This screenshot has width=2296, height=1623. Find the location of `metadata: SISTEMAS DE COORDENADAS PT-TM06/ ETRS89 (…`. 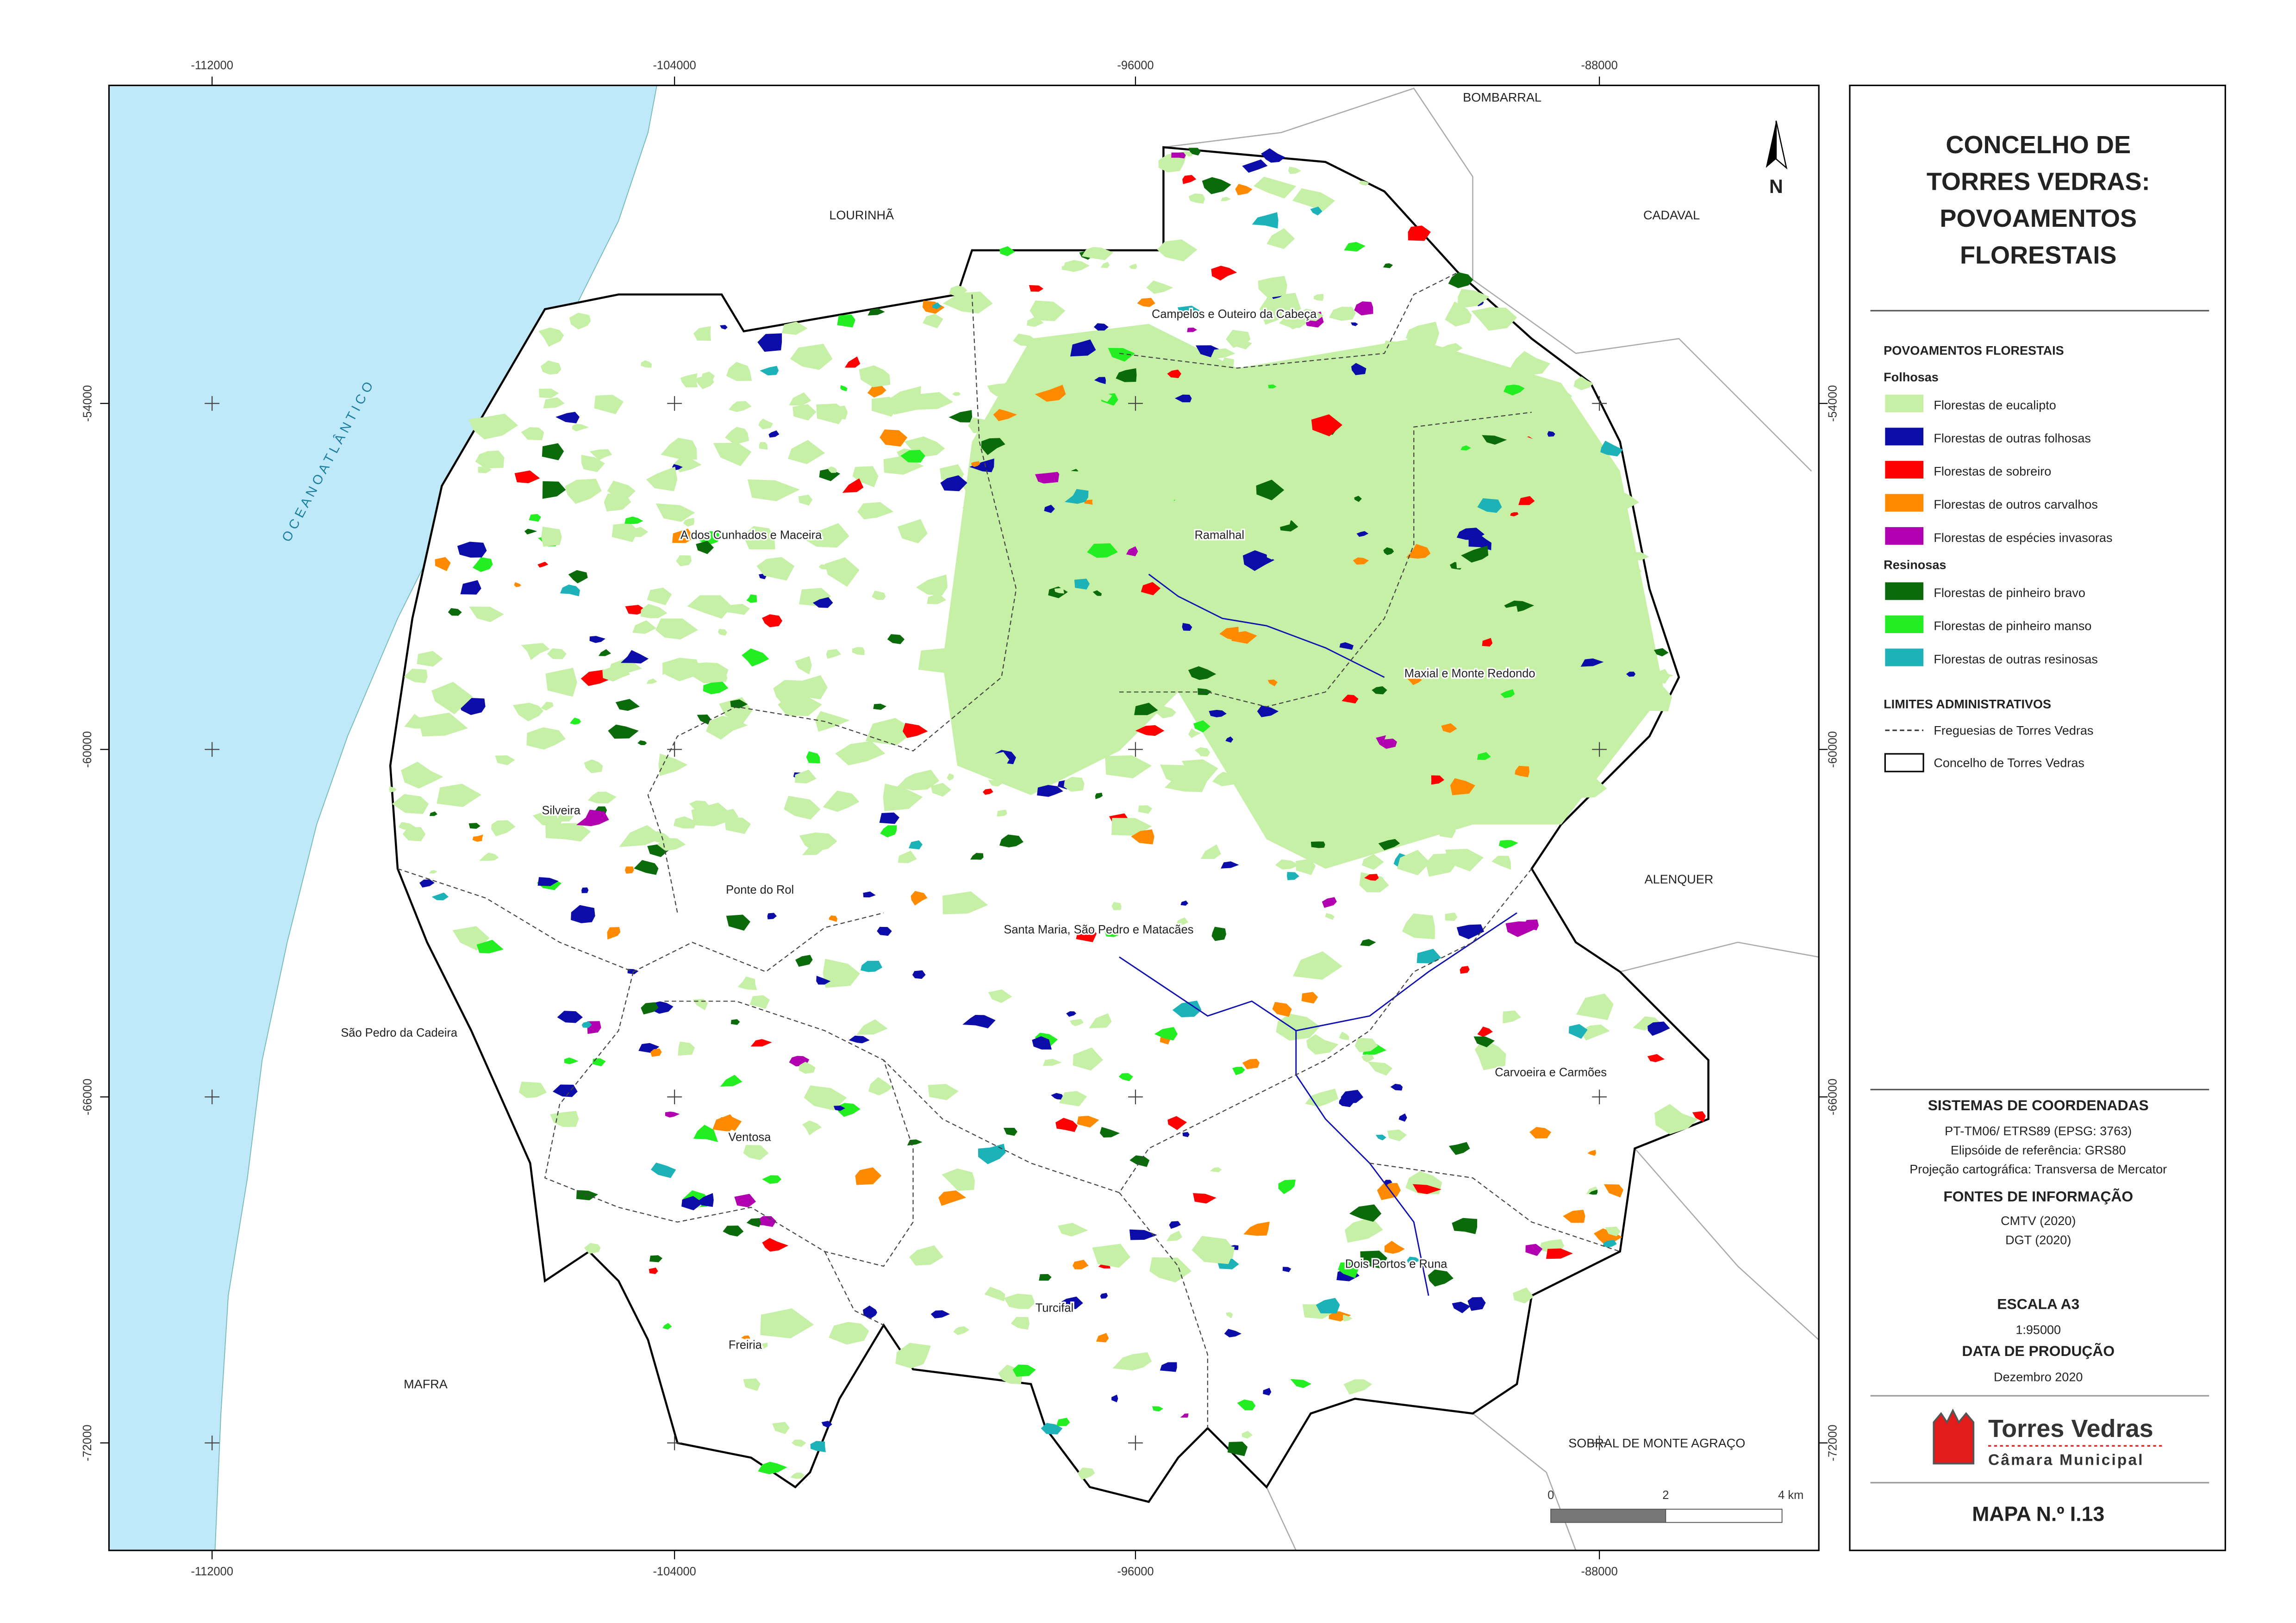

metadata: SISTEMAS DE COORDENADAS PT-TM06/ ETRS89 (… is located at coordinates (2038, 1240).